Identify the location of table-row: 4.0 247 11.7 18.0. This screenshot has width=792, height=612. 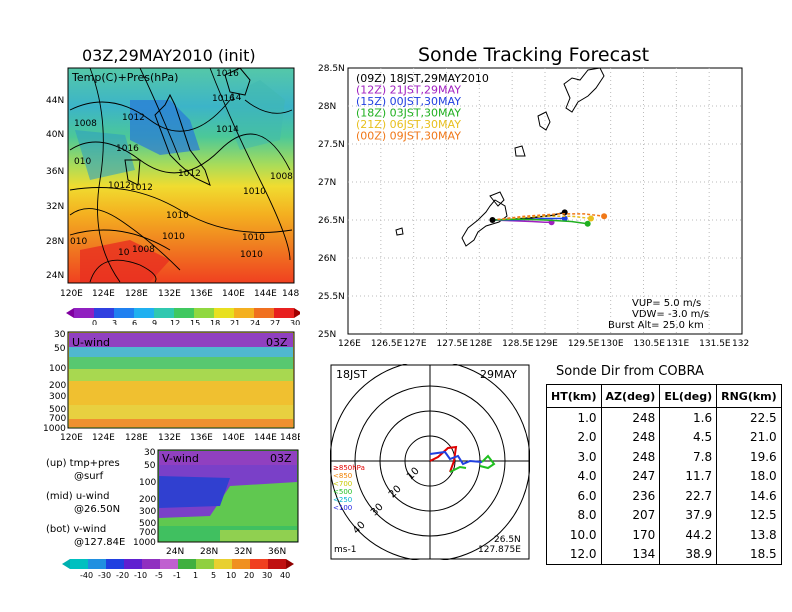
(664, 476).